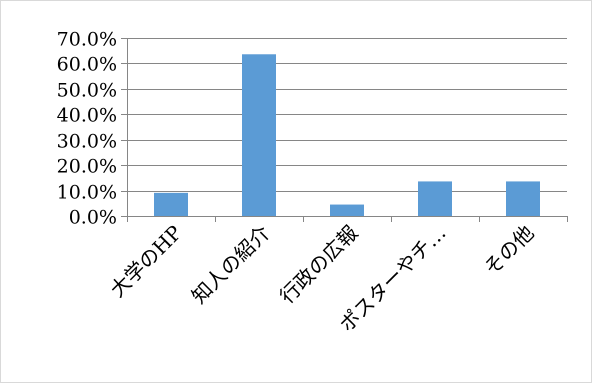  Describe the element at coordinates (87, 40) in the screenshot. I see `y-tick-label: 70.0%` at that location.